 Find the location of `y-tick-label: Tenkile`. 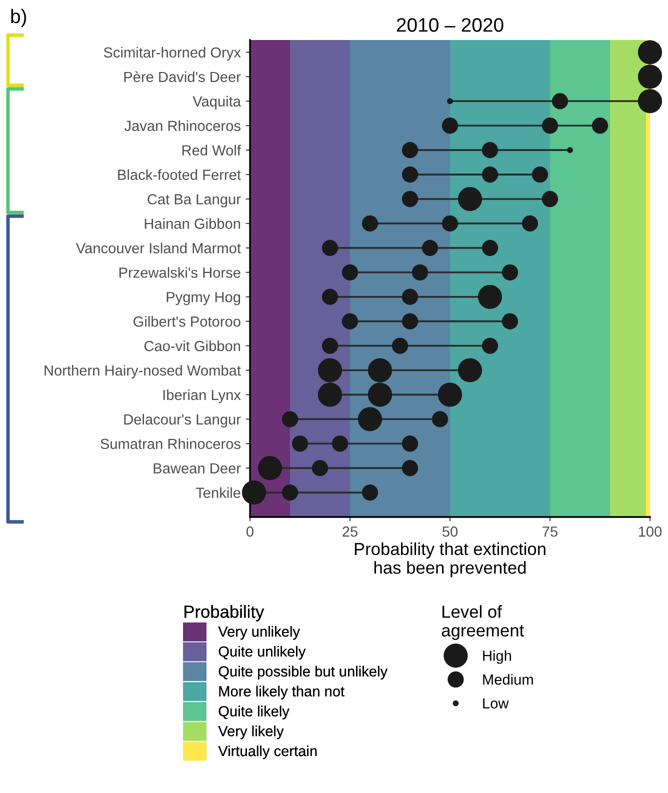

y-tick-label: Tenkile is located at coordinates (218, 492).